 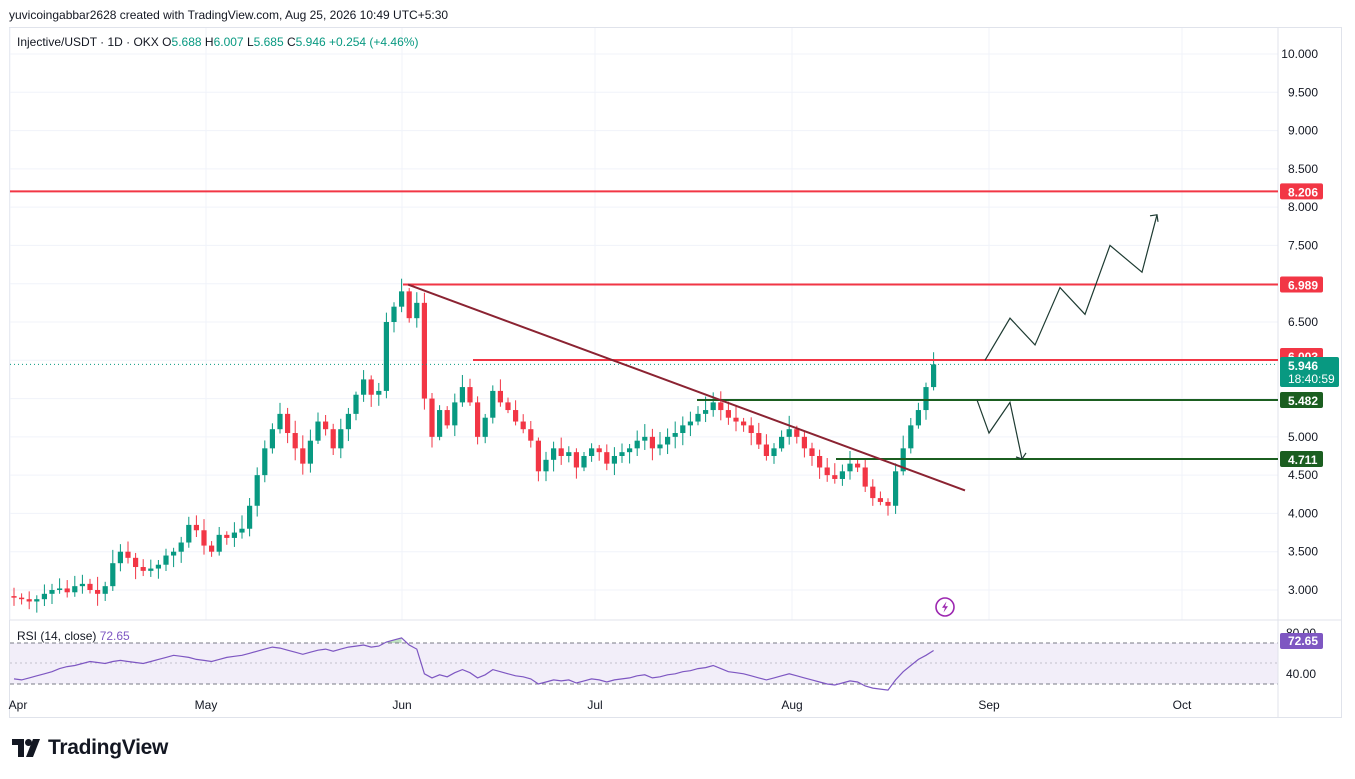 I want to click on price-axis-label: 3.500, so click(x=1303, y=552).